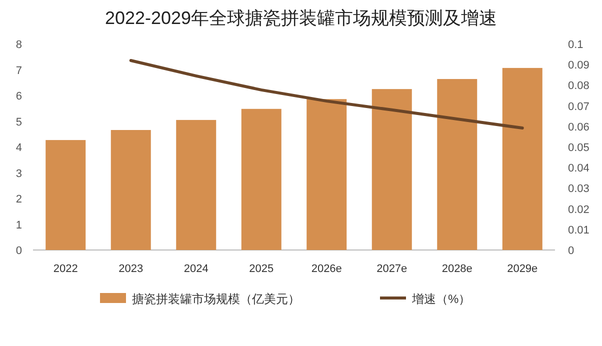 The image size is (602, 346). I want to click on y2-tick-label: 0.07, so click(579, 106).